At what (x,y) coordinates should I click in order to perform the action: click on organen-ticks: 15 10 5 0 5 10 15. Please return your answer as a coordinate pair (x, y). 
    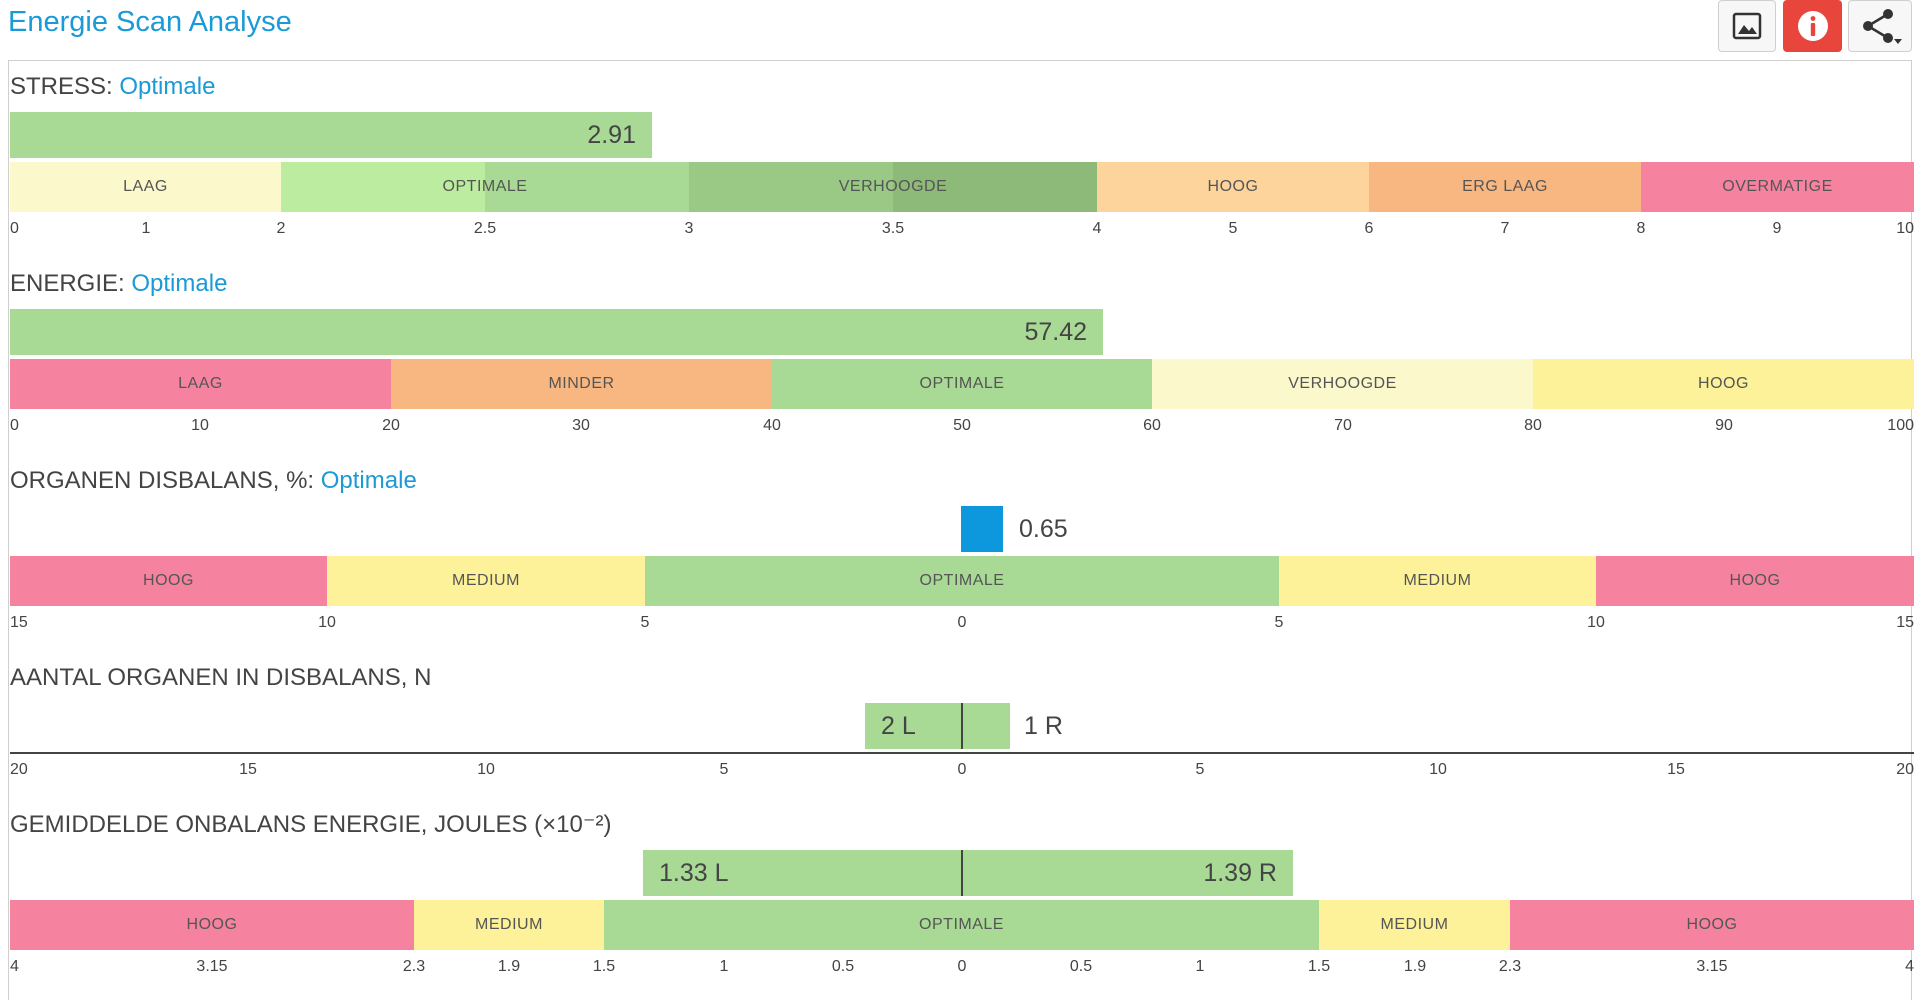
    Looking at the image, I should click on (962, 624).